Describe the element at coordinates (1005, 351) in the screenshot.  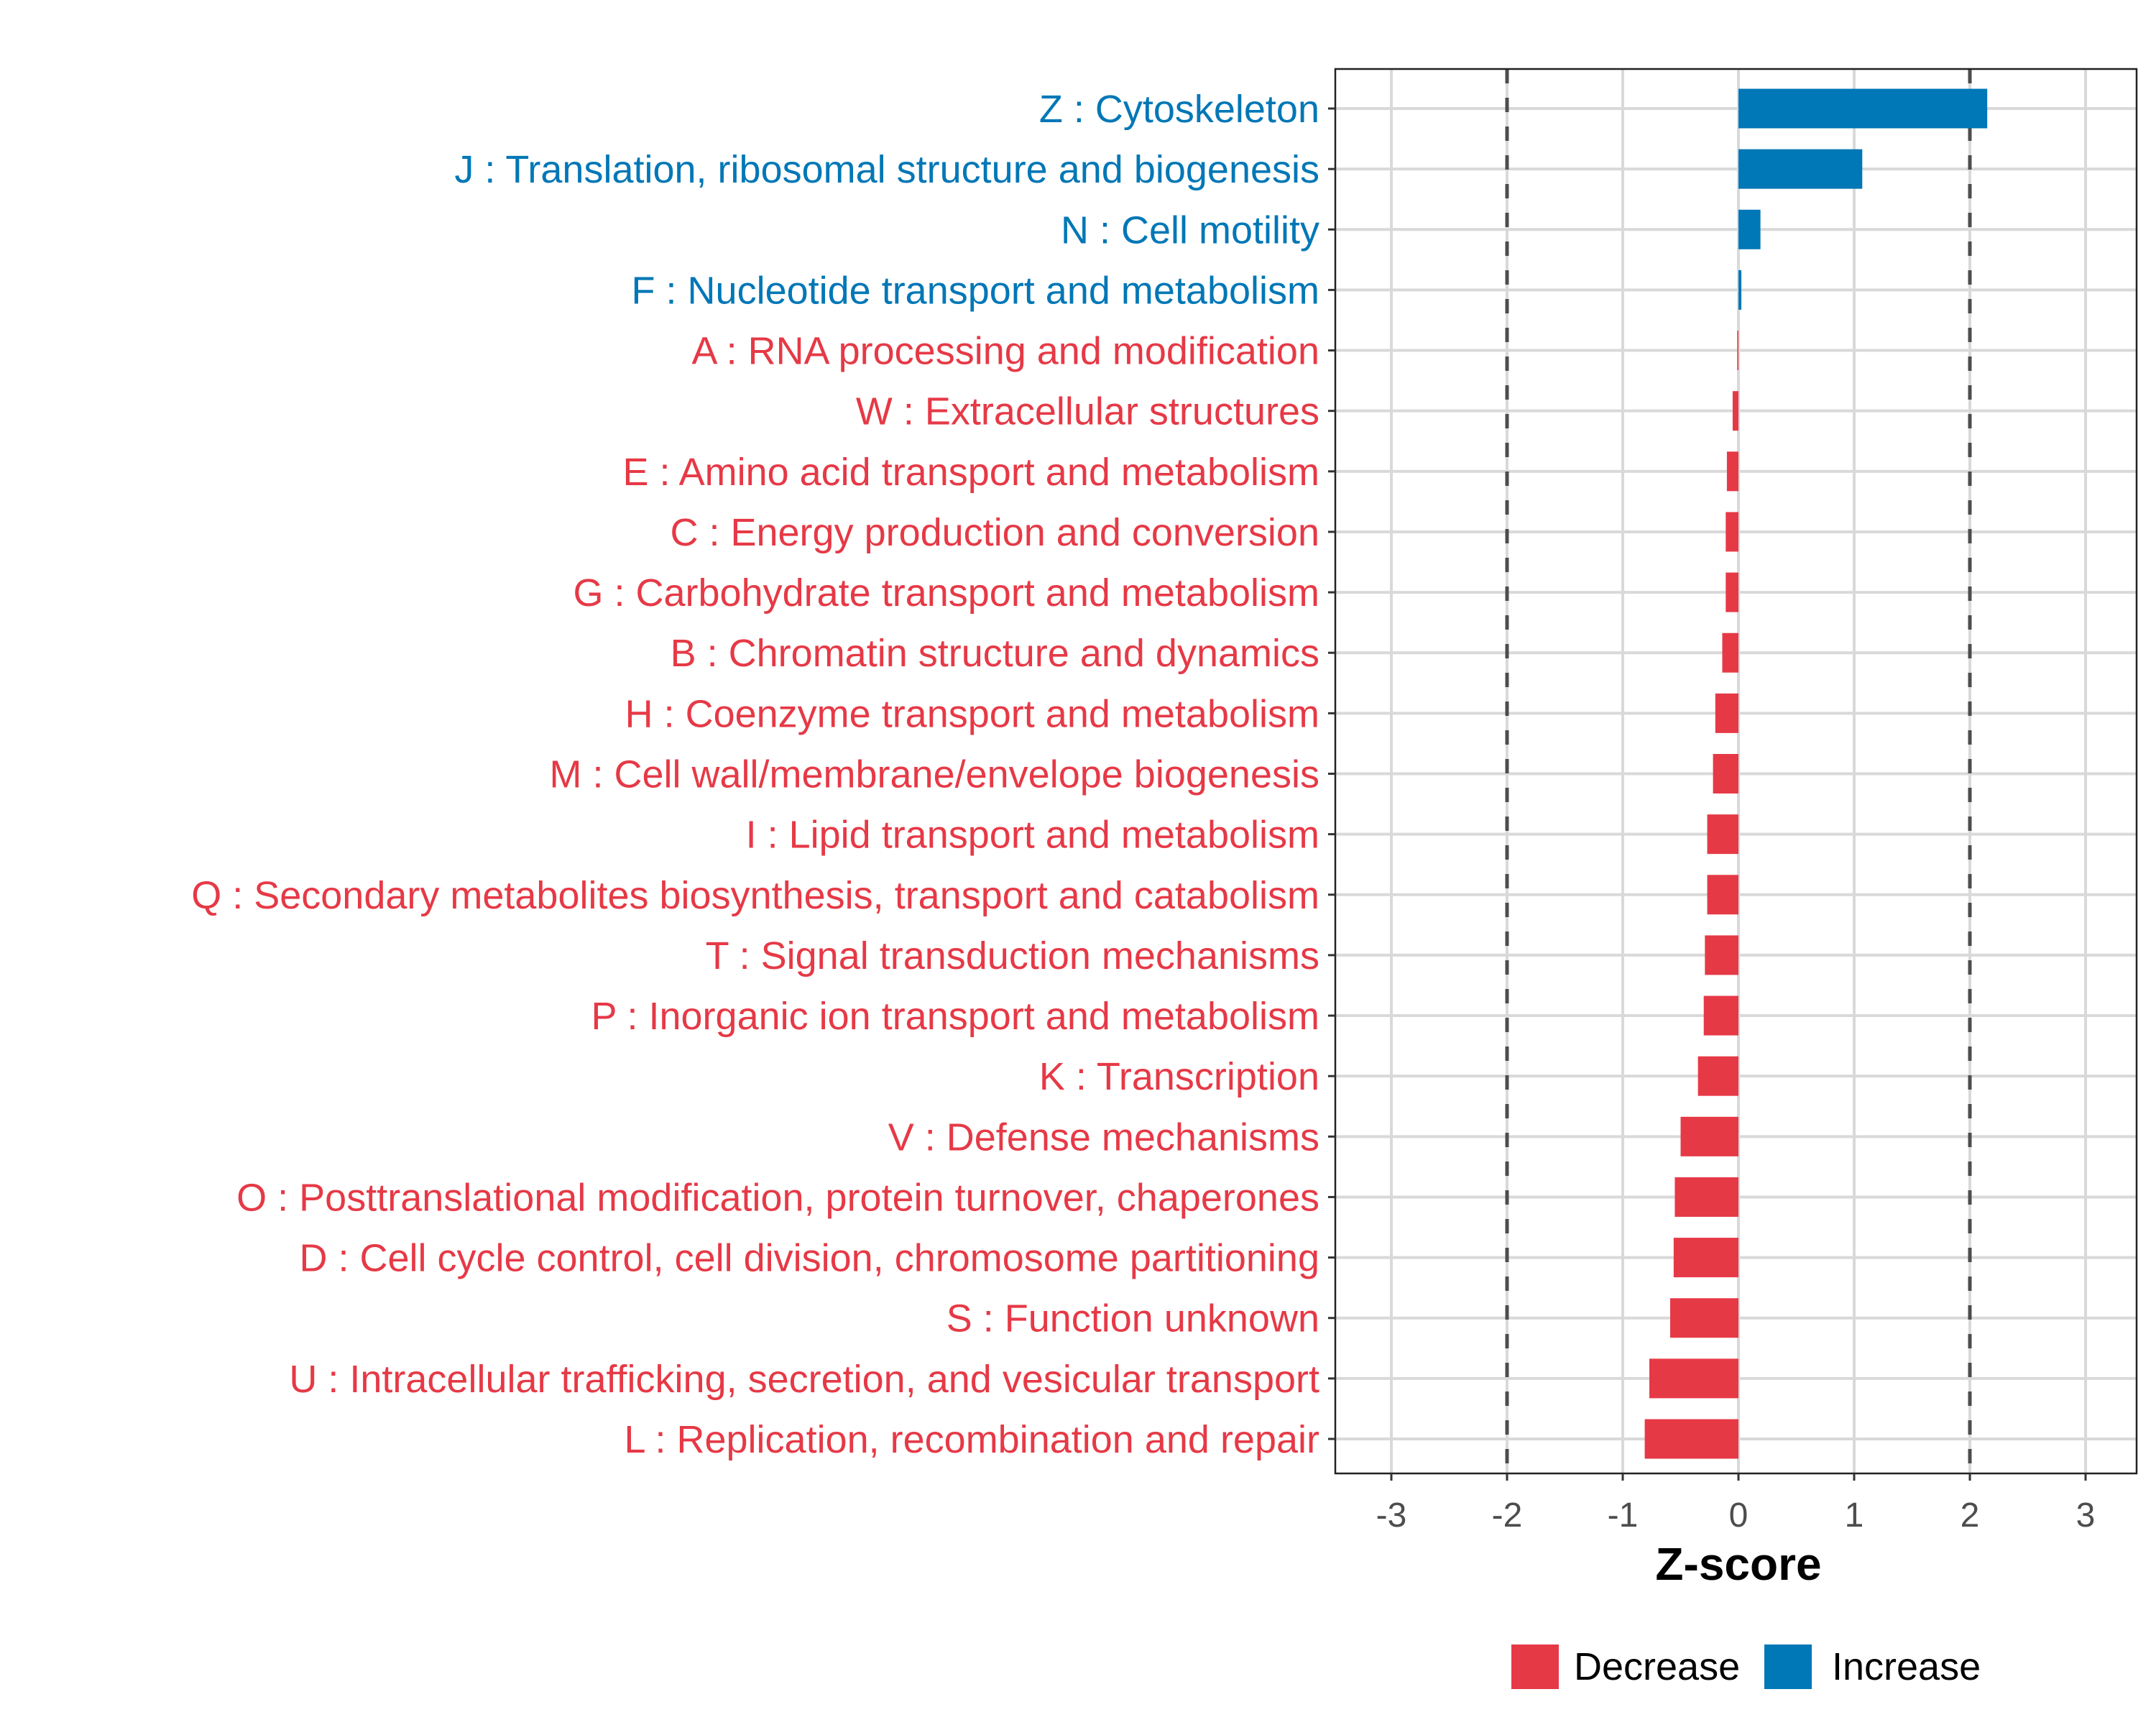
I see `category-label: A : RNA processing and modification` at that location.